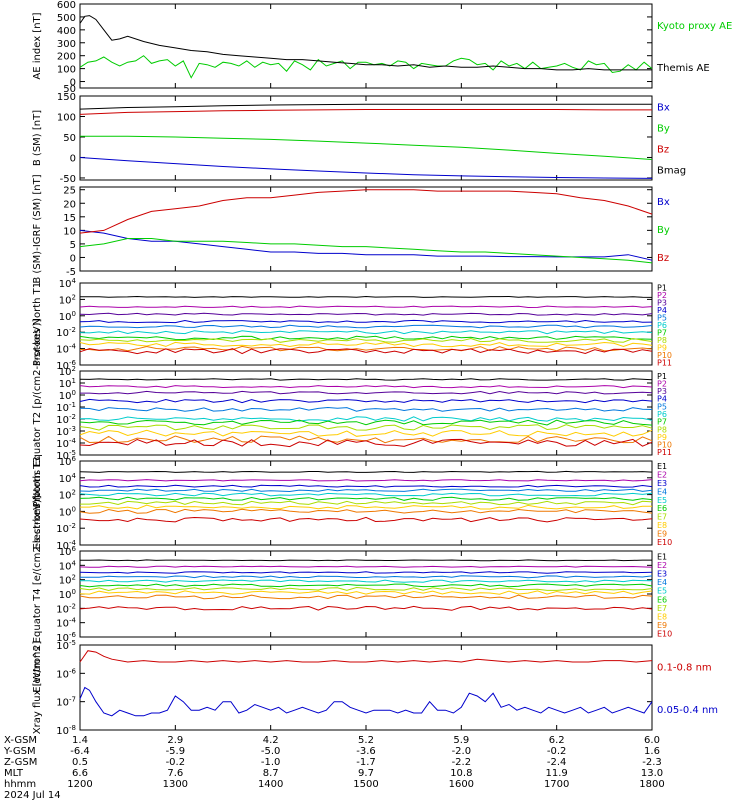  What do you see at coordinates (662, 325) in the screenshot?
I see `legend-entry: P6` at bounding box center [662, 325].